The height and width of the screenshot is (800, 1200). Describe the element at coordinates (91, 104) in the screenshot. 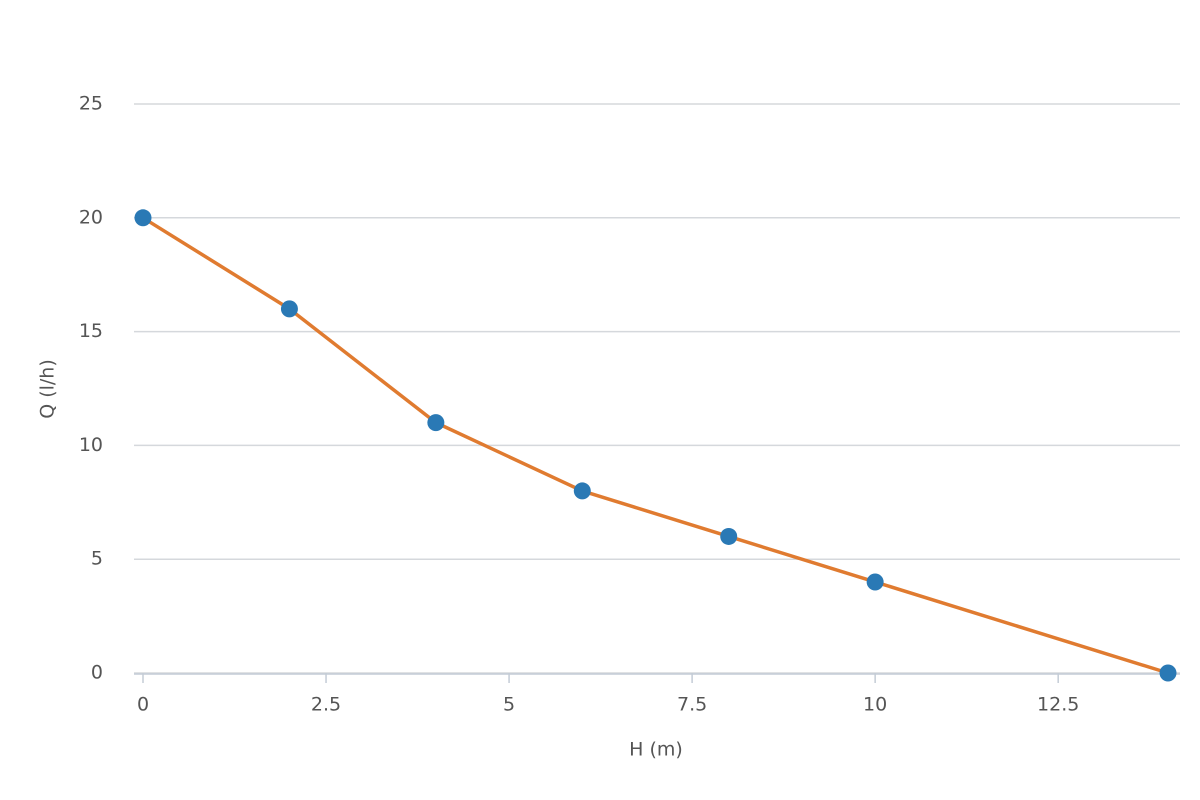

I see `y-tick-label: 25` at that location.